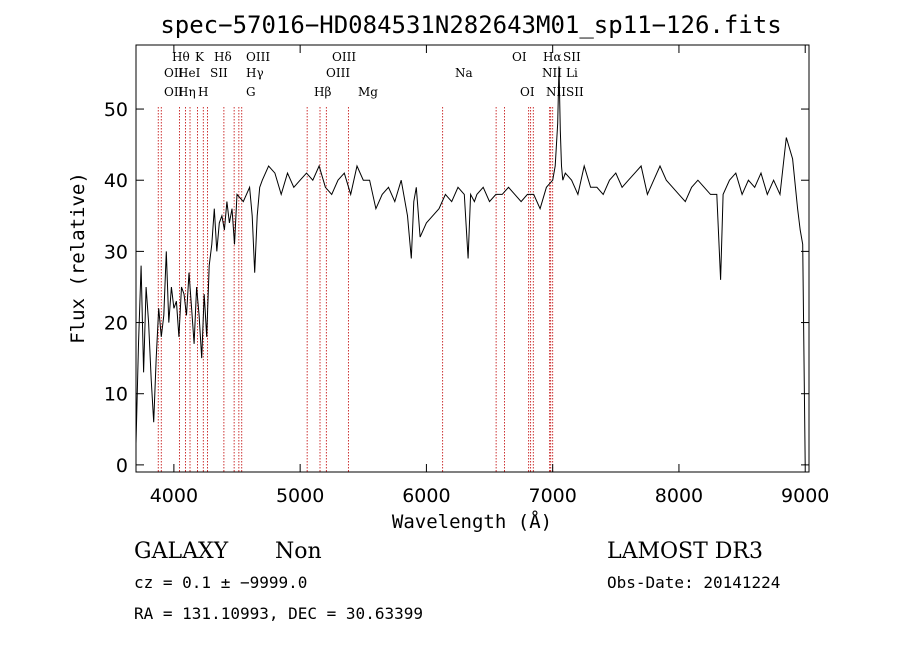 The height and width of the screenshot is (649, 900). I want to click on observation-date: Obs-Date: 20141224, so click(693, 582).